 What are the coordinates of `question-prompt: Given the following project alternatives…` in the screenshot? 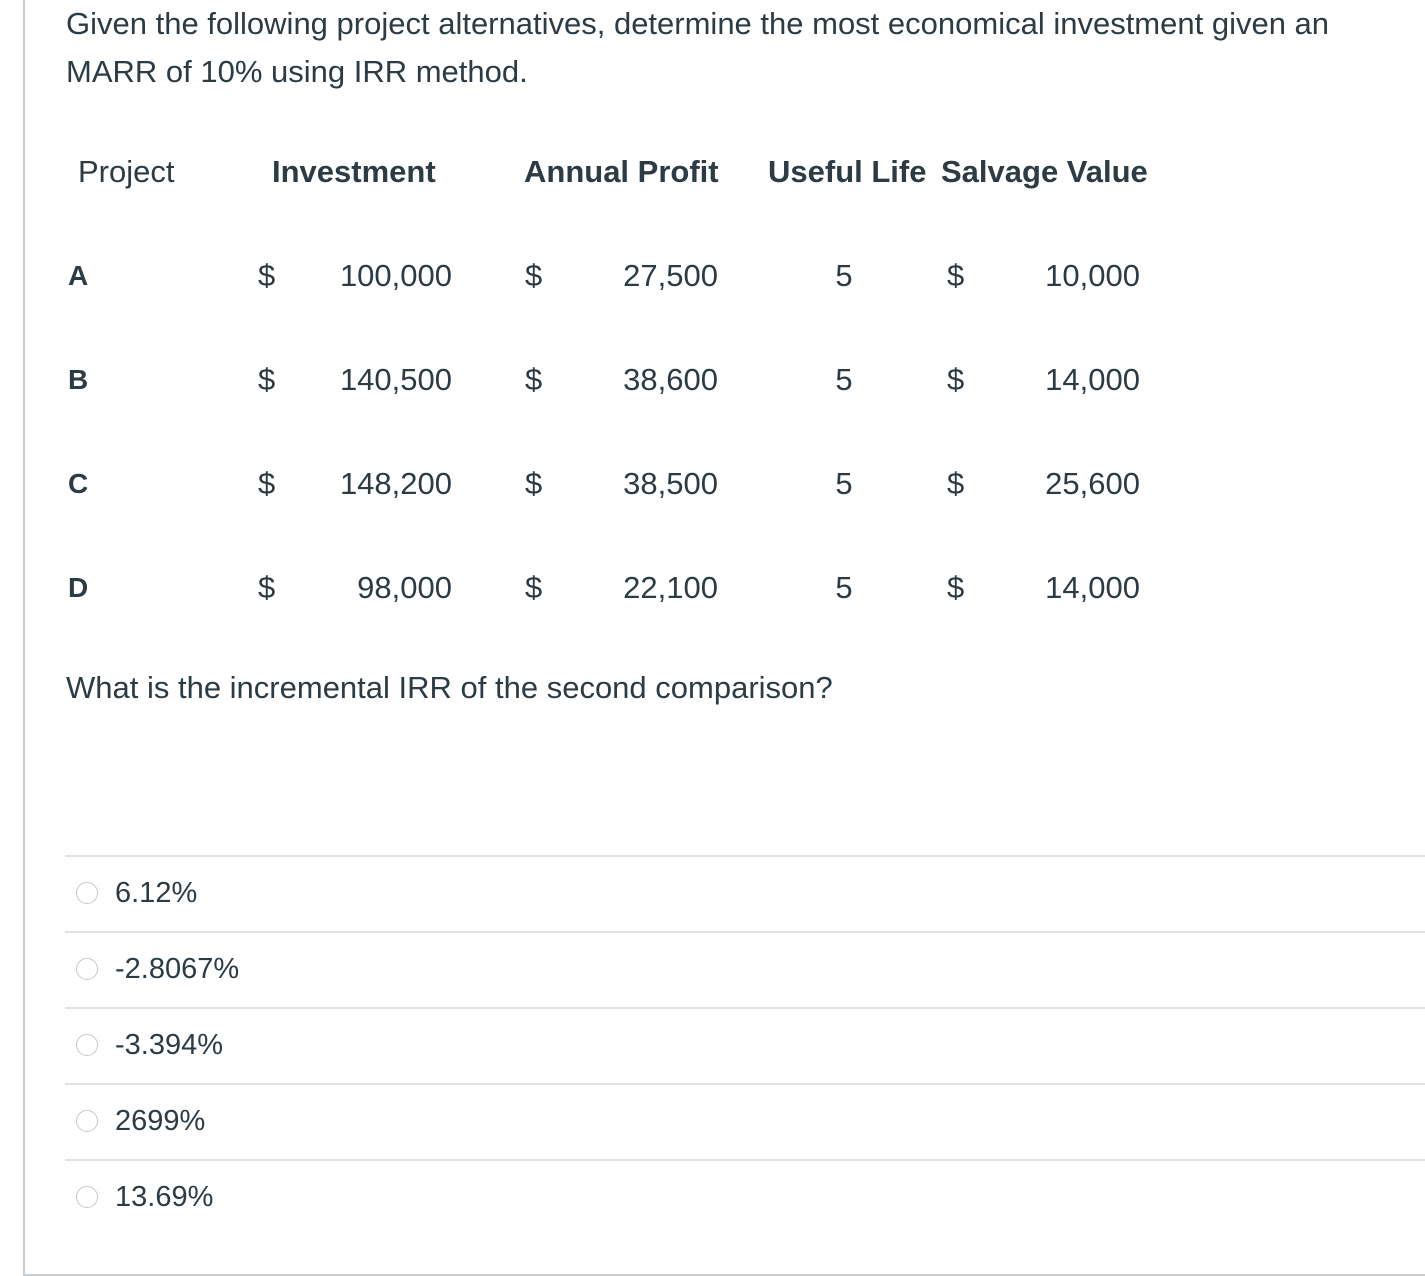 It's located at (698, 47).